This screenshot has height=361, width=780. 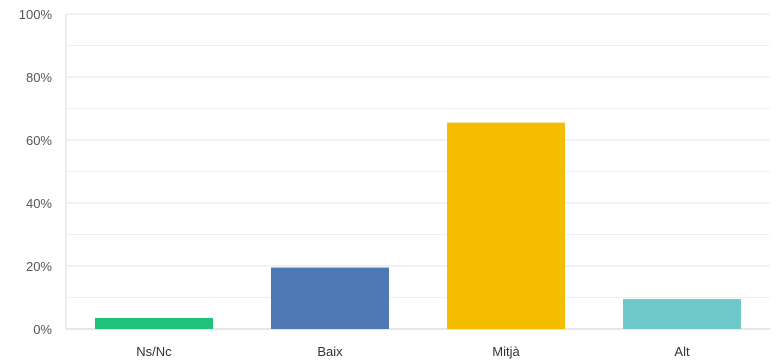 I want to click on bar-ns-nc, so click(x=154, y=323).